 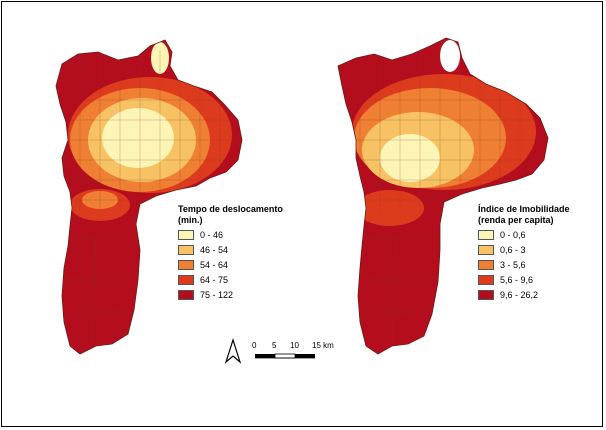 I want to click on legend-item: 0,6 - 3, so click(x=524, y=249).